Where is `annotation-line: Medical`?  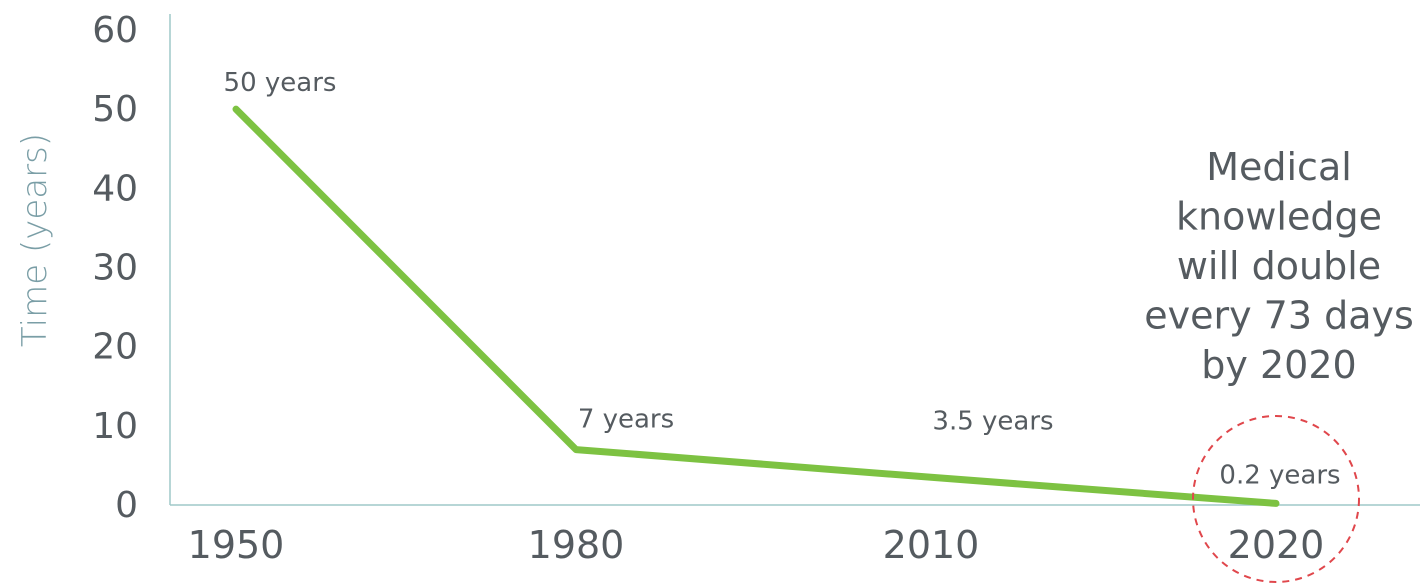 annotation-line: Medical is located at coordinates (1279, 167).